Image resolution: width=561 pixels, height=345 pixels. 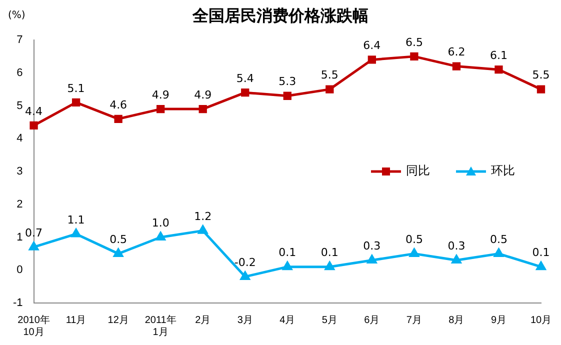 I want to click on data-label: 1.2, so click(x=203, y=217).